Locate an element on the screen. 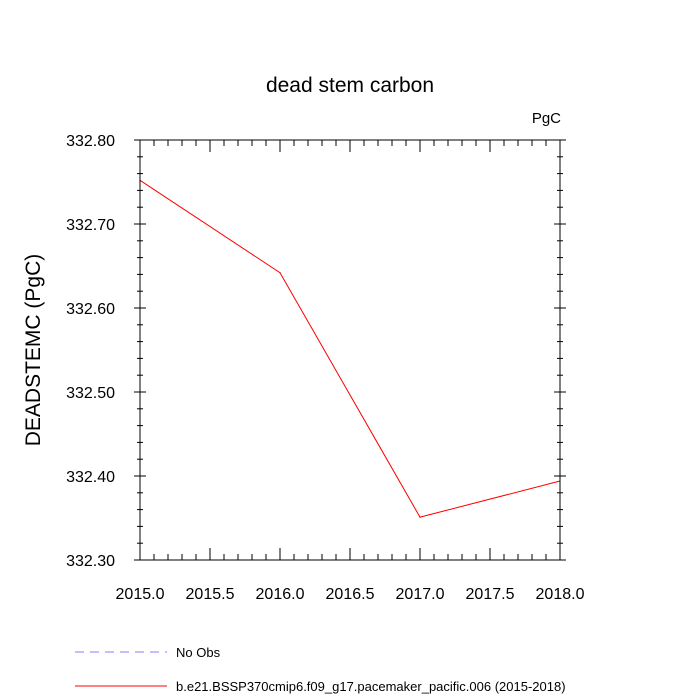 This screenshot has height=700, width=700. y-tick-label: 332.60 is located at coordinates (90, 309).